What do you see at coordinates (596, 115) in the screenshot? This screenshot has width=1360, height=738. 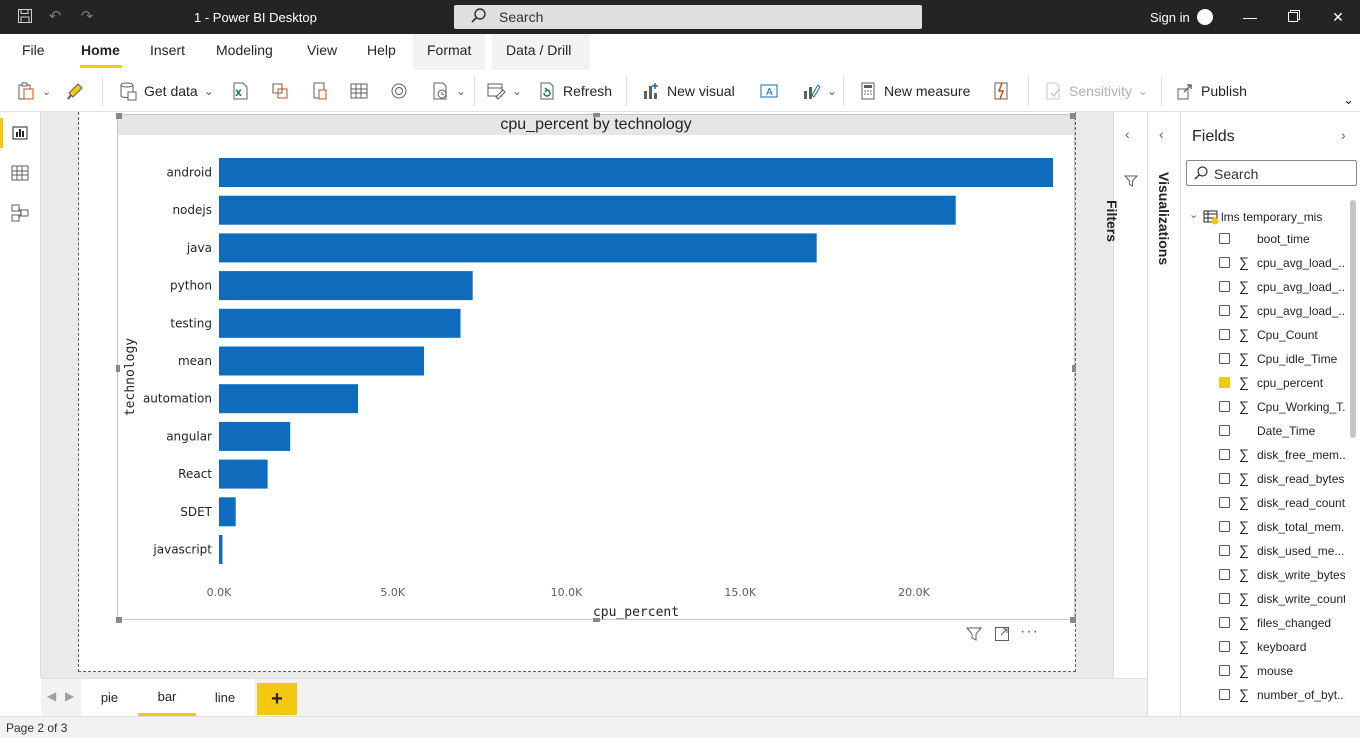 I see `resize-handle-top` at bounding box center [596, 115].